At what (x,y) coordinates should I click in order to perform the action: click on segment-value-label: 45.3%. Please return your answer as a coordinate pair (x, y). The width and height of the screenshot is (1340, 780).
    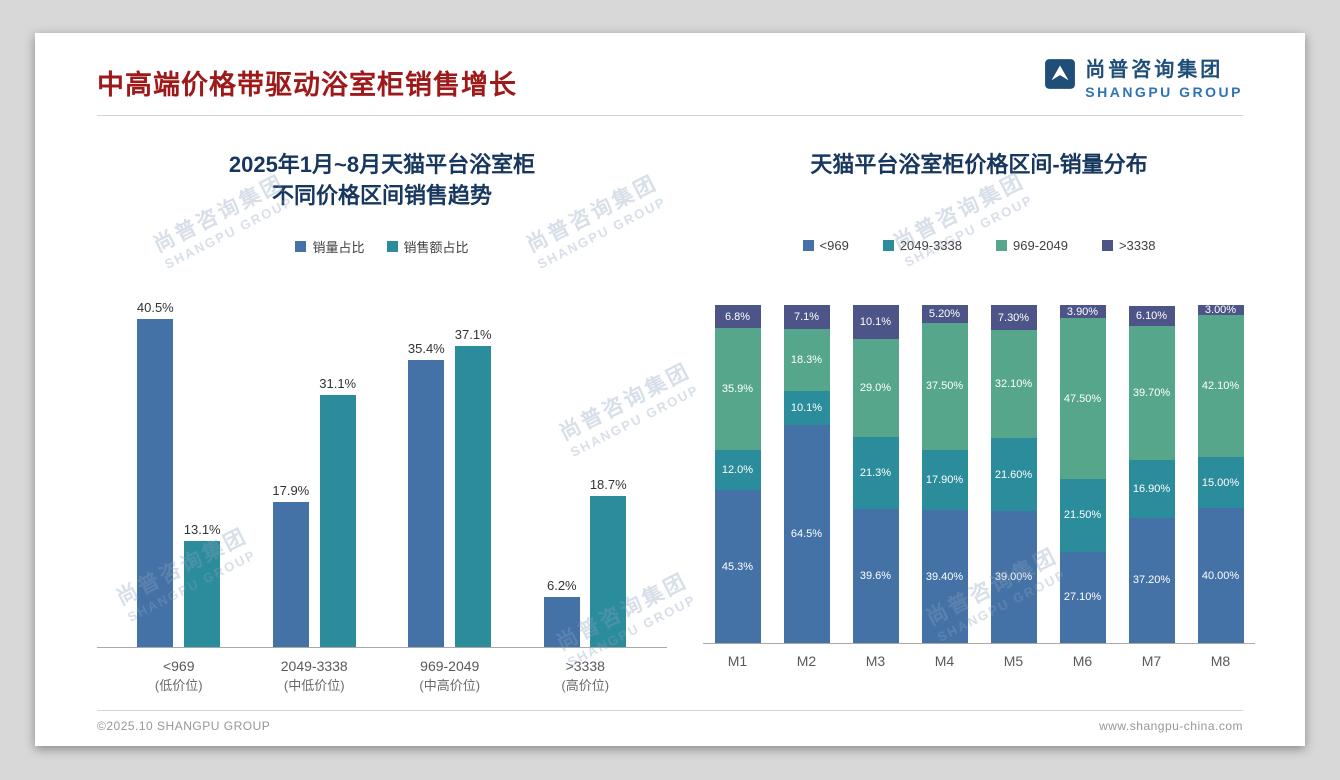
    Looking at the image, I should click on (737, 566).